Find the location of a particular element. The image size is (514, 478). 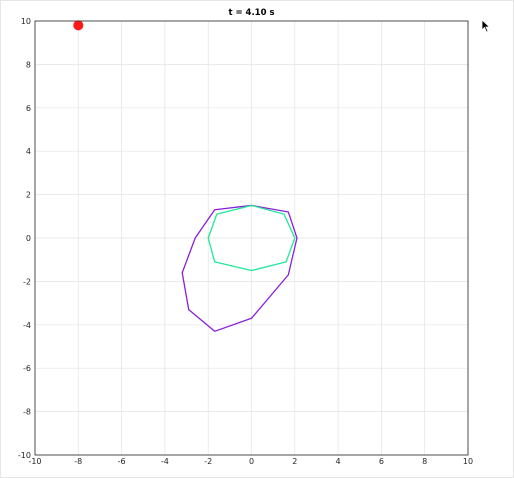

y-tick-label: 10 is located at coordinates (26, 21).